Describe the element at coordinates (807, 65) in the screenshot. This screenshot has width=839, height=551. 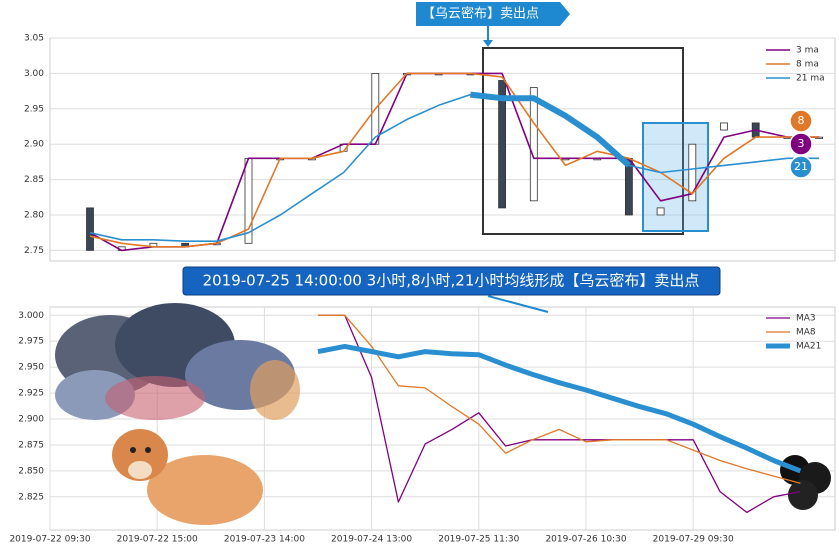
I see `legend-label: 8 ma` at that location.